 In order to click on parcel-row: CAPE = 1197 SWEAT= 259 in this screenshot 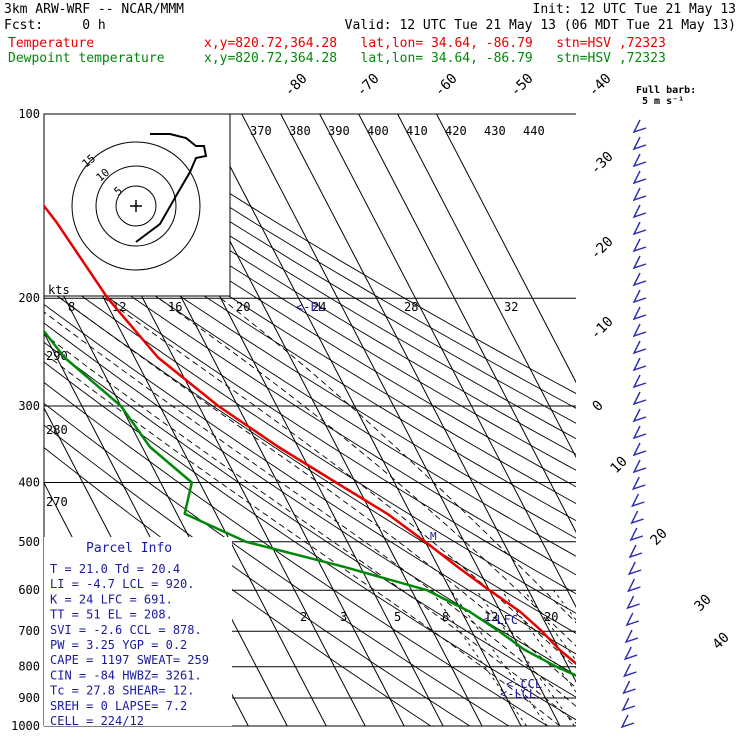, I will do `click(129, 660)`.